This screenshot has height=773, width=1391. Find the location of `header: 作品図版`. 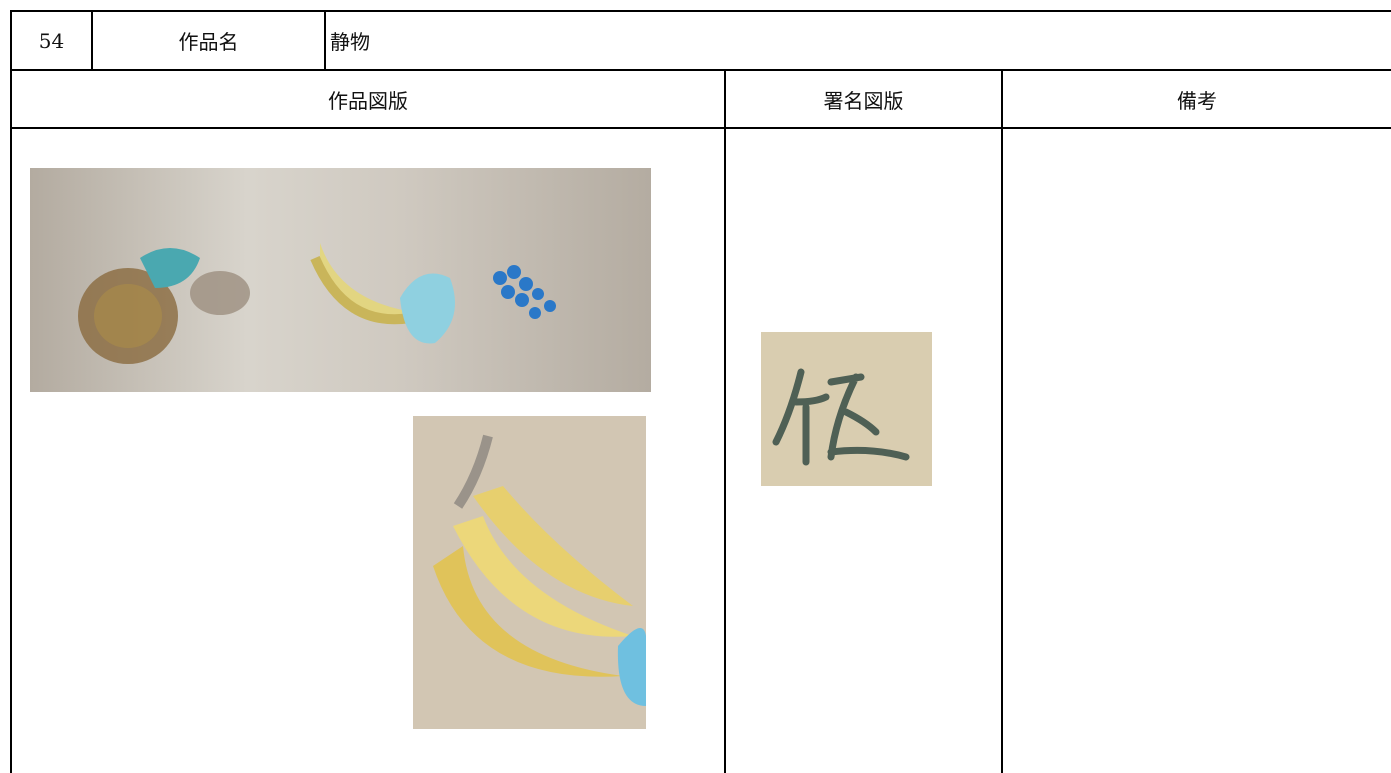

header: 作品図版 is located at coordinates (368, 100).